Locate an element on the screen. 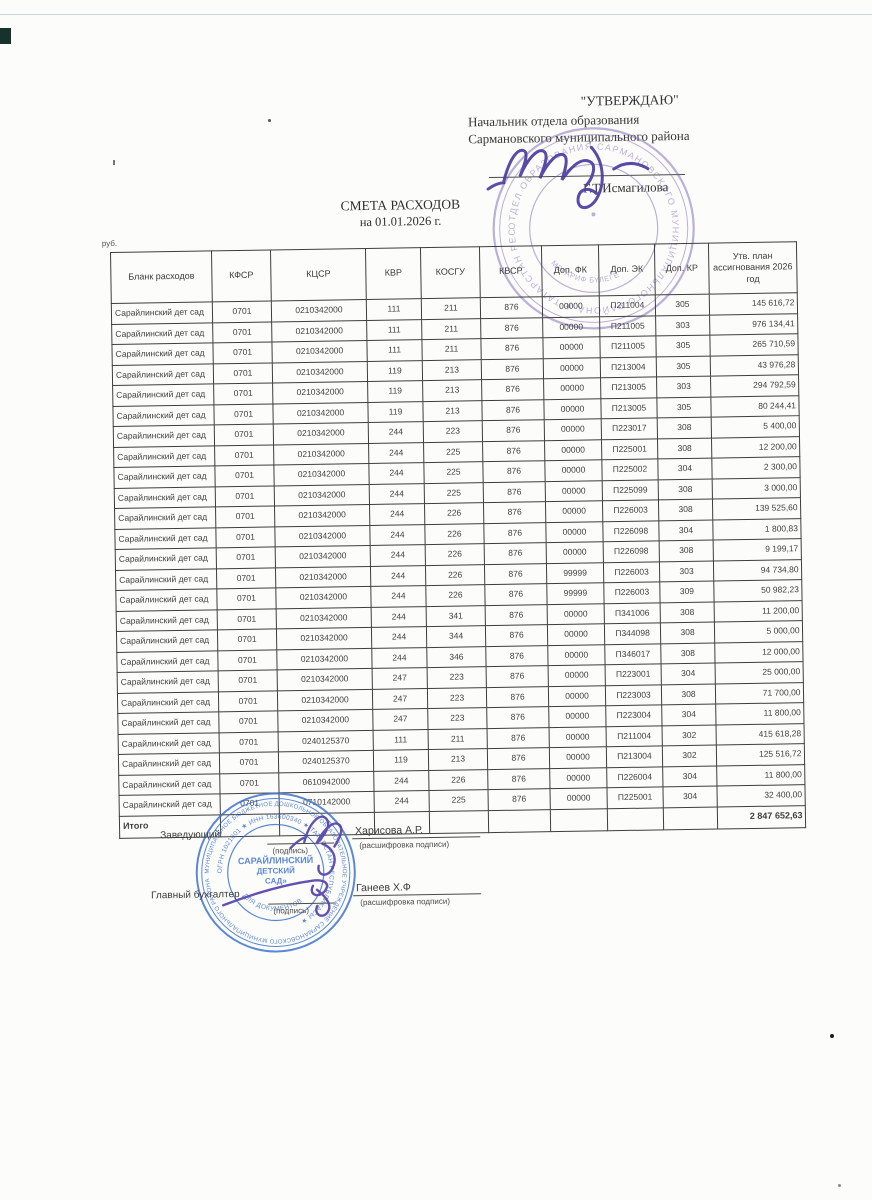 This screenshot has height=1200, width=872. table-cell: 0240125370 is located at coordinates (326, 740).